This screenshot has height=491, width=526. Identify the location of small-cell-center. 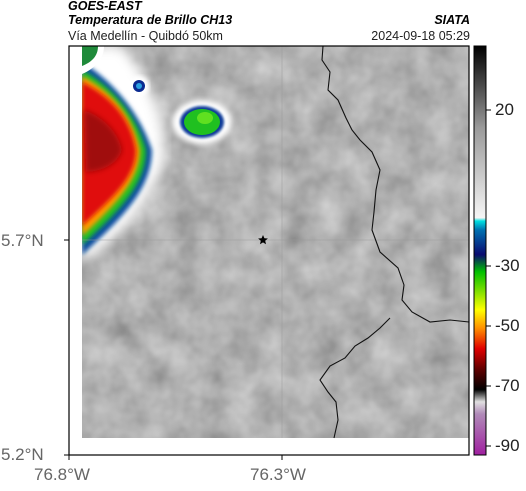
(139, 86).